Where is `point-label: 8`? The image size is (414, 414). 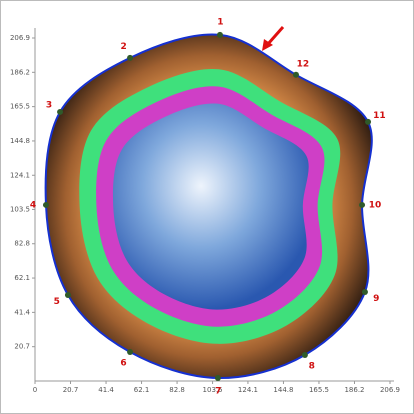 point-label: 8 is located at coordinates (312, 367).